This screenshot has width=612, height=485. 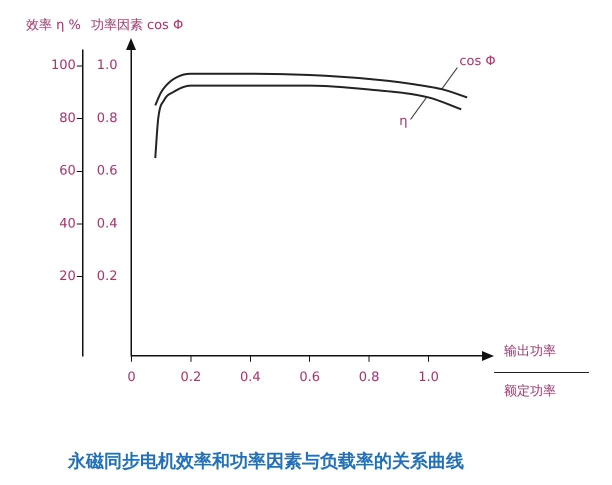 What do you see at coordinates (309, 377) in the screenshot?
I see `x-tick-label: 0.6` at bounding box center [309, 377].